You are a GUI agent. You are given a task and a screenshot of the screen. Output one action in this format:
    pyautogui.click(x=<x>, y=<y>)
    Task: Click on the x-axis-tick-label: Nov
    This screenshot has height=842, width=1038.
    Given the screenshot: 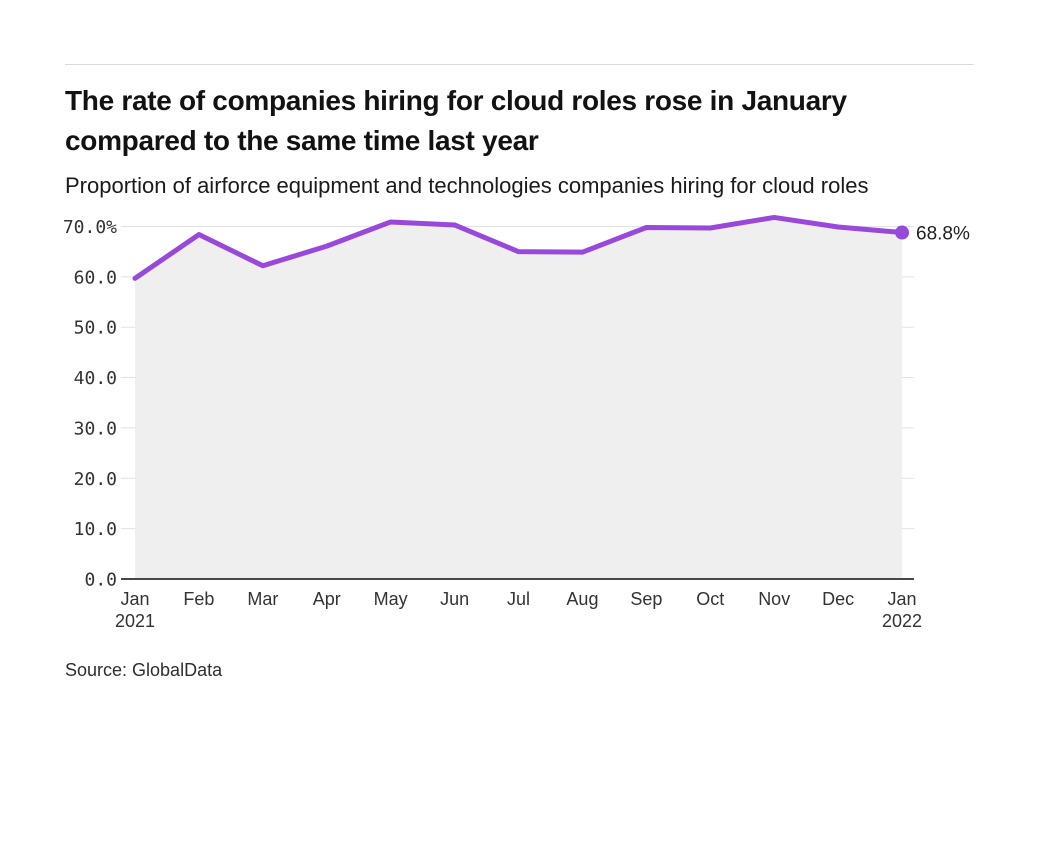 What is the action you would take?
    pyautogui.click(x=774, y=599)
    